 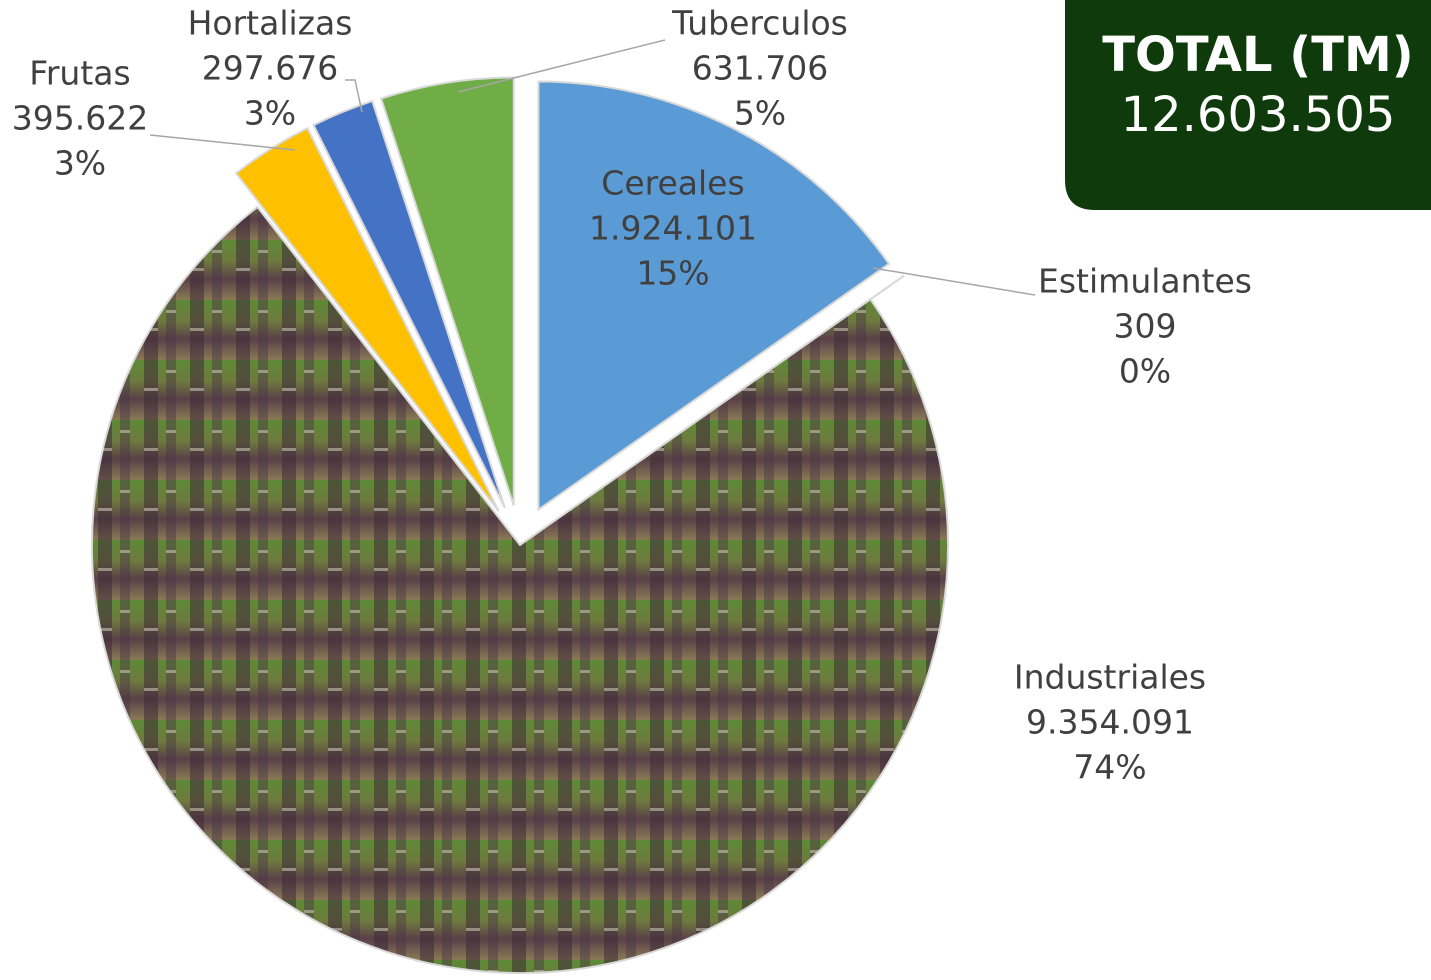 What do you see at coordinates (80, 118) in the screenshot?
I see `value-label: 395.622` at bounding box center [80, 118].